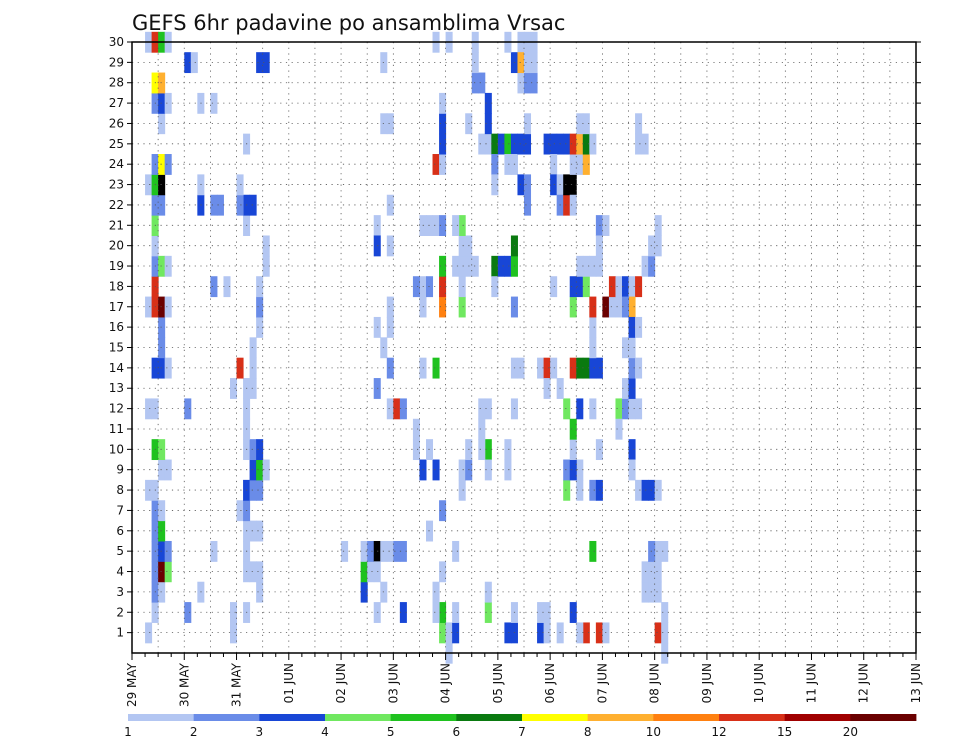  I want to click on y-tick-label: 20, so click(116, 246).